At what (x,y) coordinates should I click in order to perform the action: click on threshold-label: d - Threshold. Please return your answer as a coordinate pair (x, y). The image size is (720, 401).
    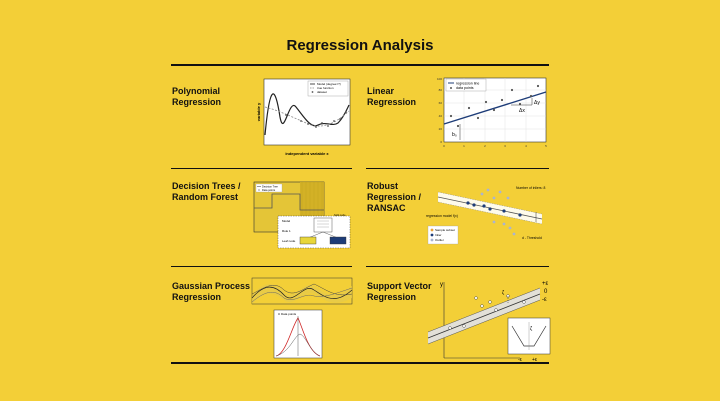
    Looking at the image, I should click on (532, 238).